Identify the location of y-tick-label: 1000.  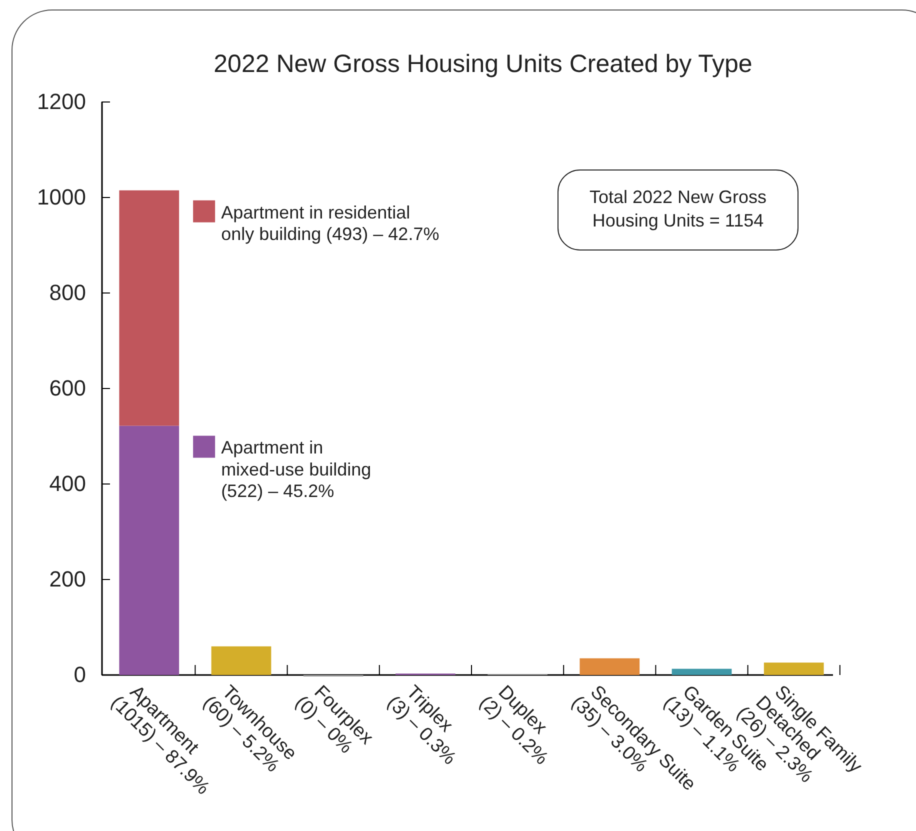
(61, 197).